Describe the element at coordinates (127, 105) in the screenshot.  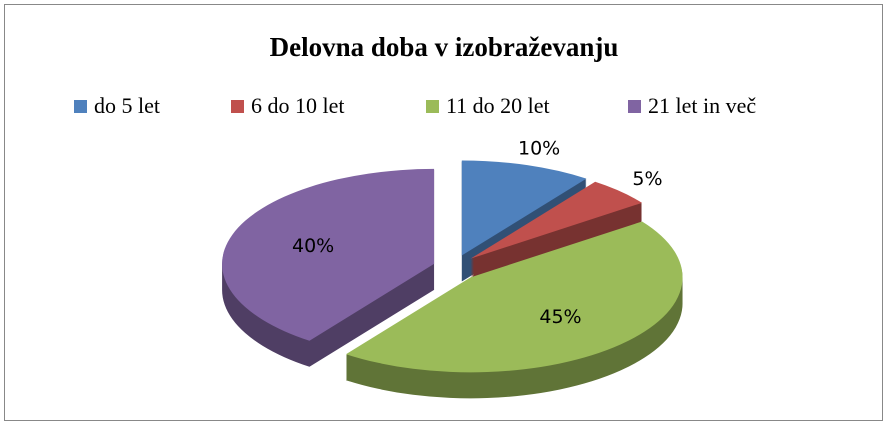
I see `legend-label: do 5 let` at that location.